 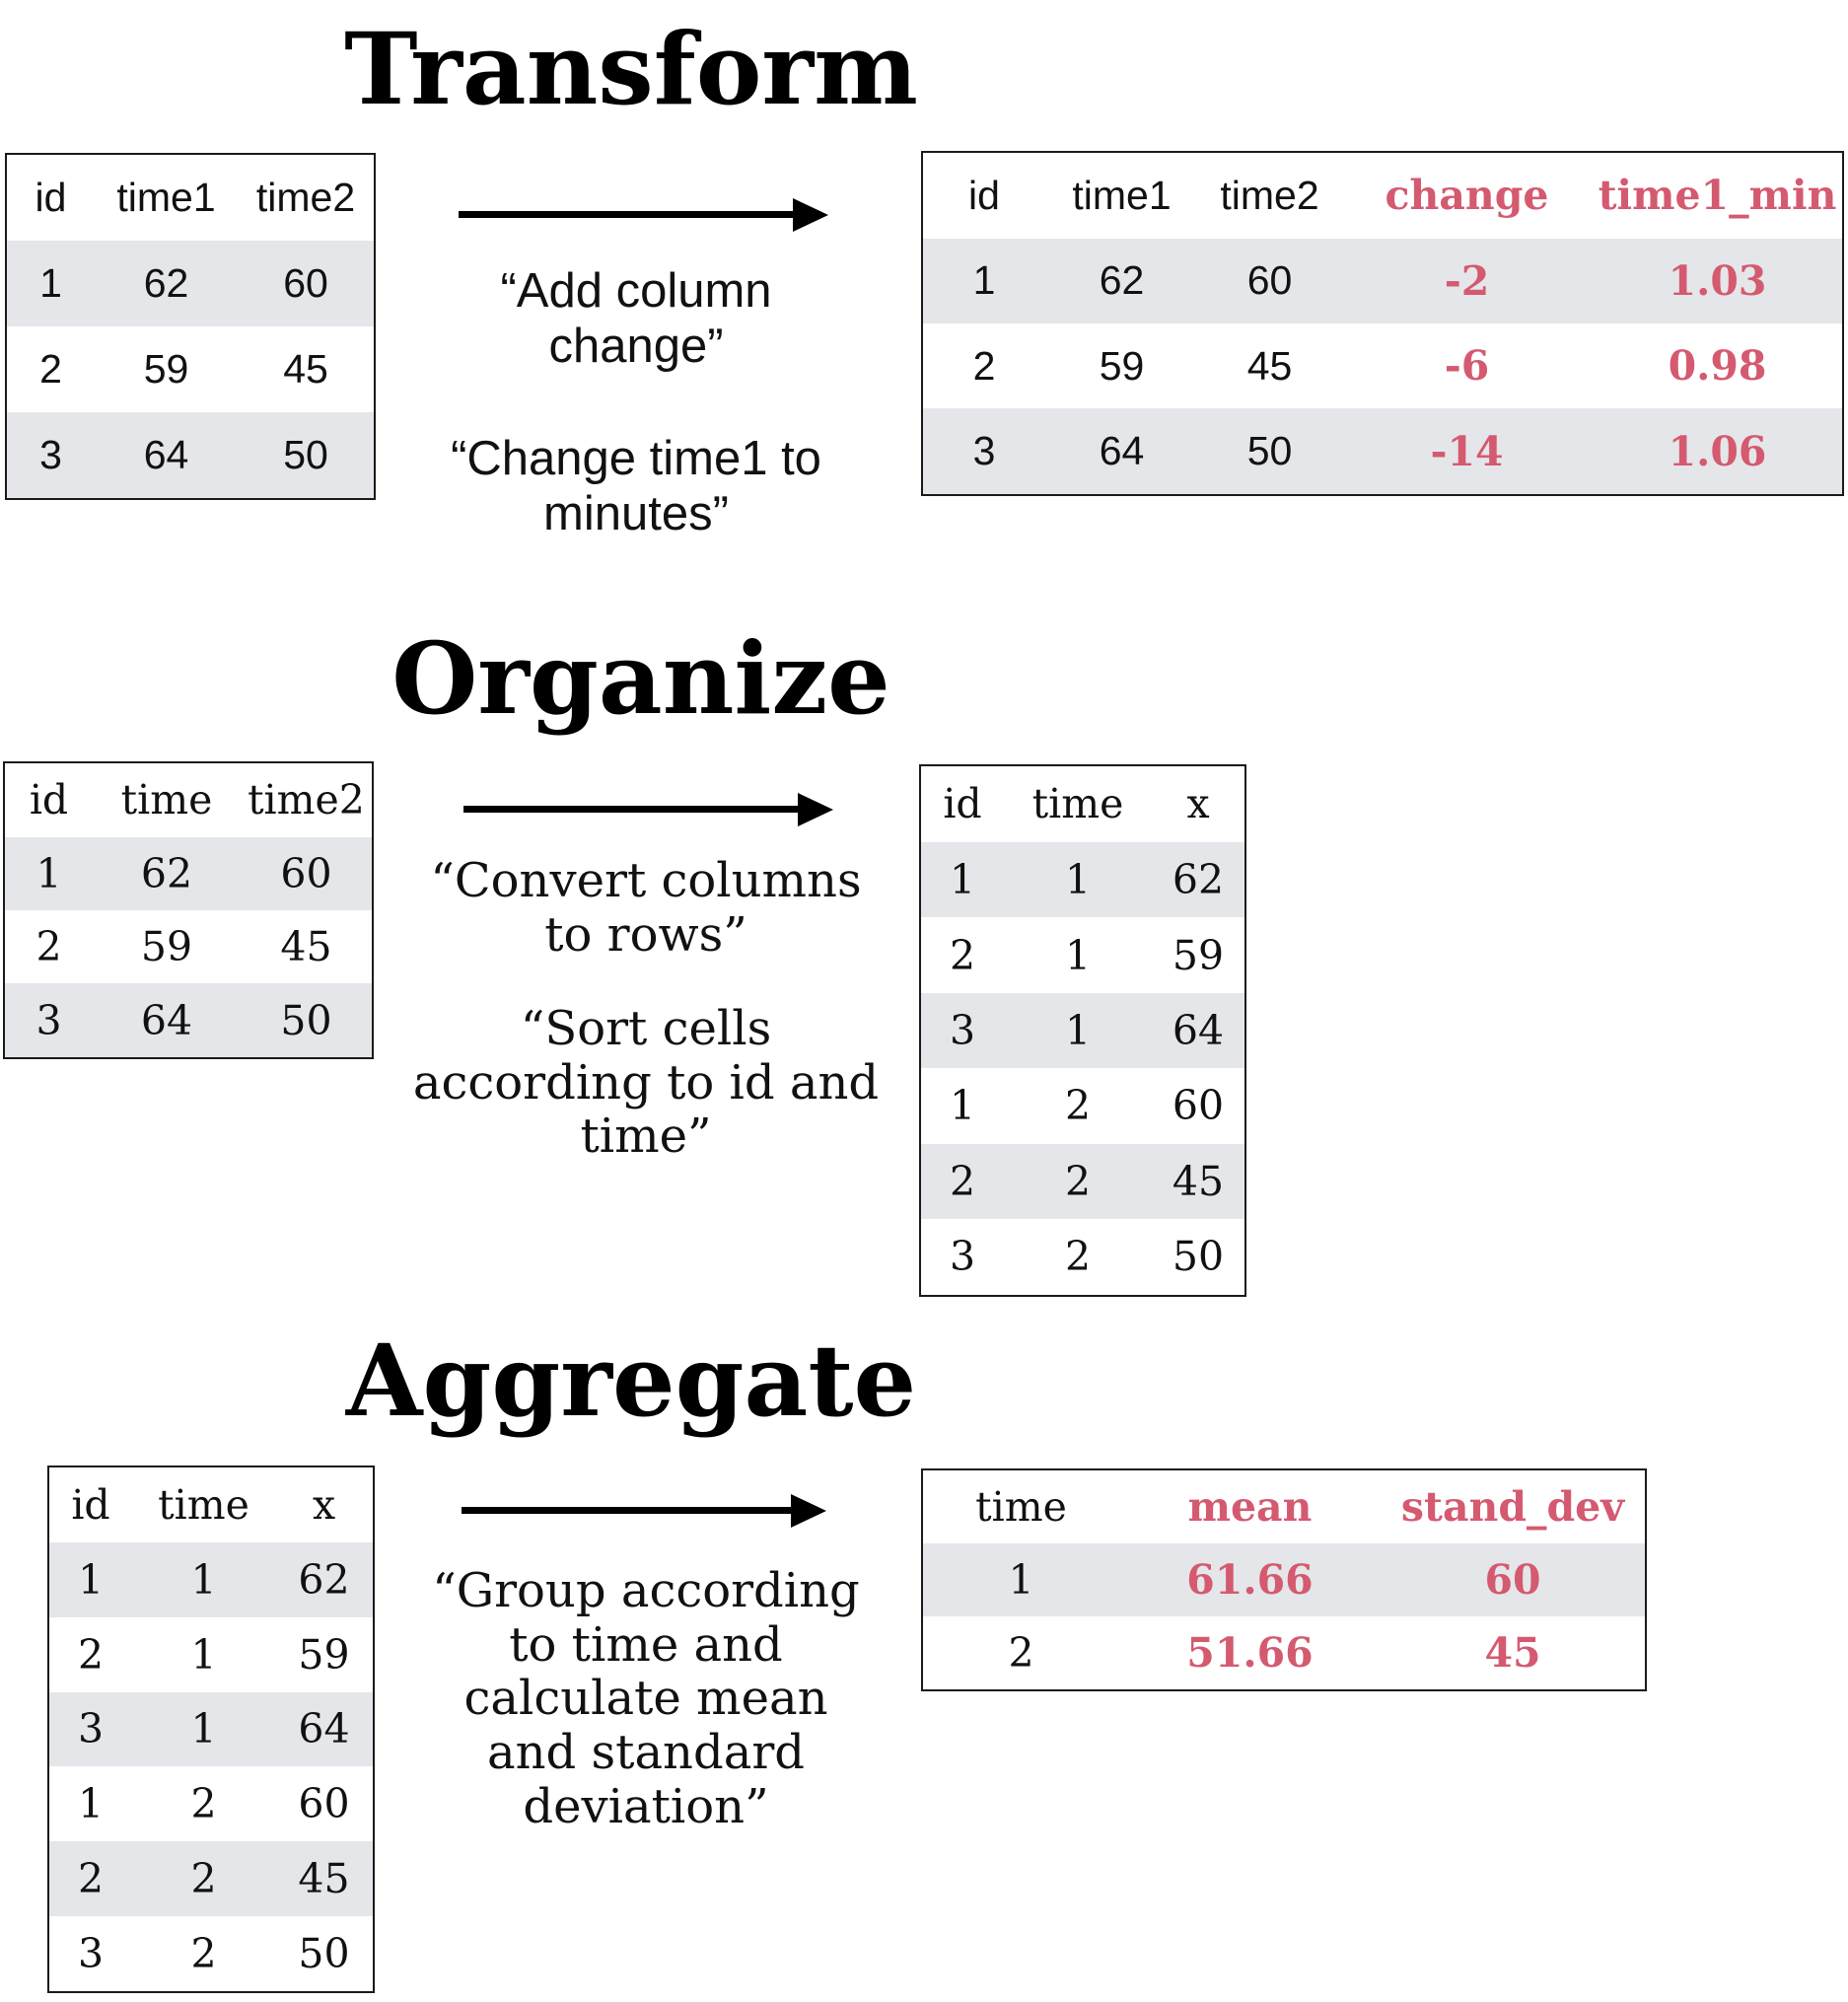 I want to click on table-header-cell: stand_dev, so click(x=1512, y=1507).